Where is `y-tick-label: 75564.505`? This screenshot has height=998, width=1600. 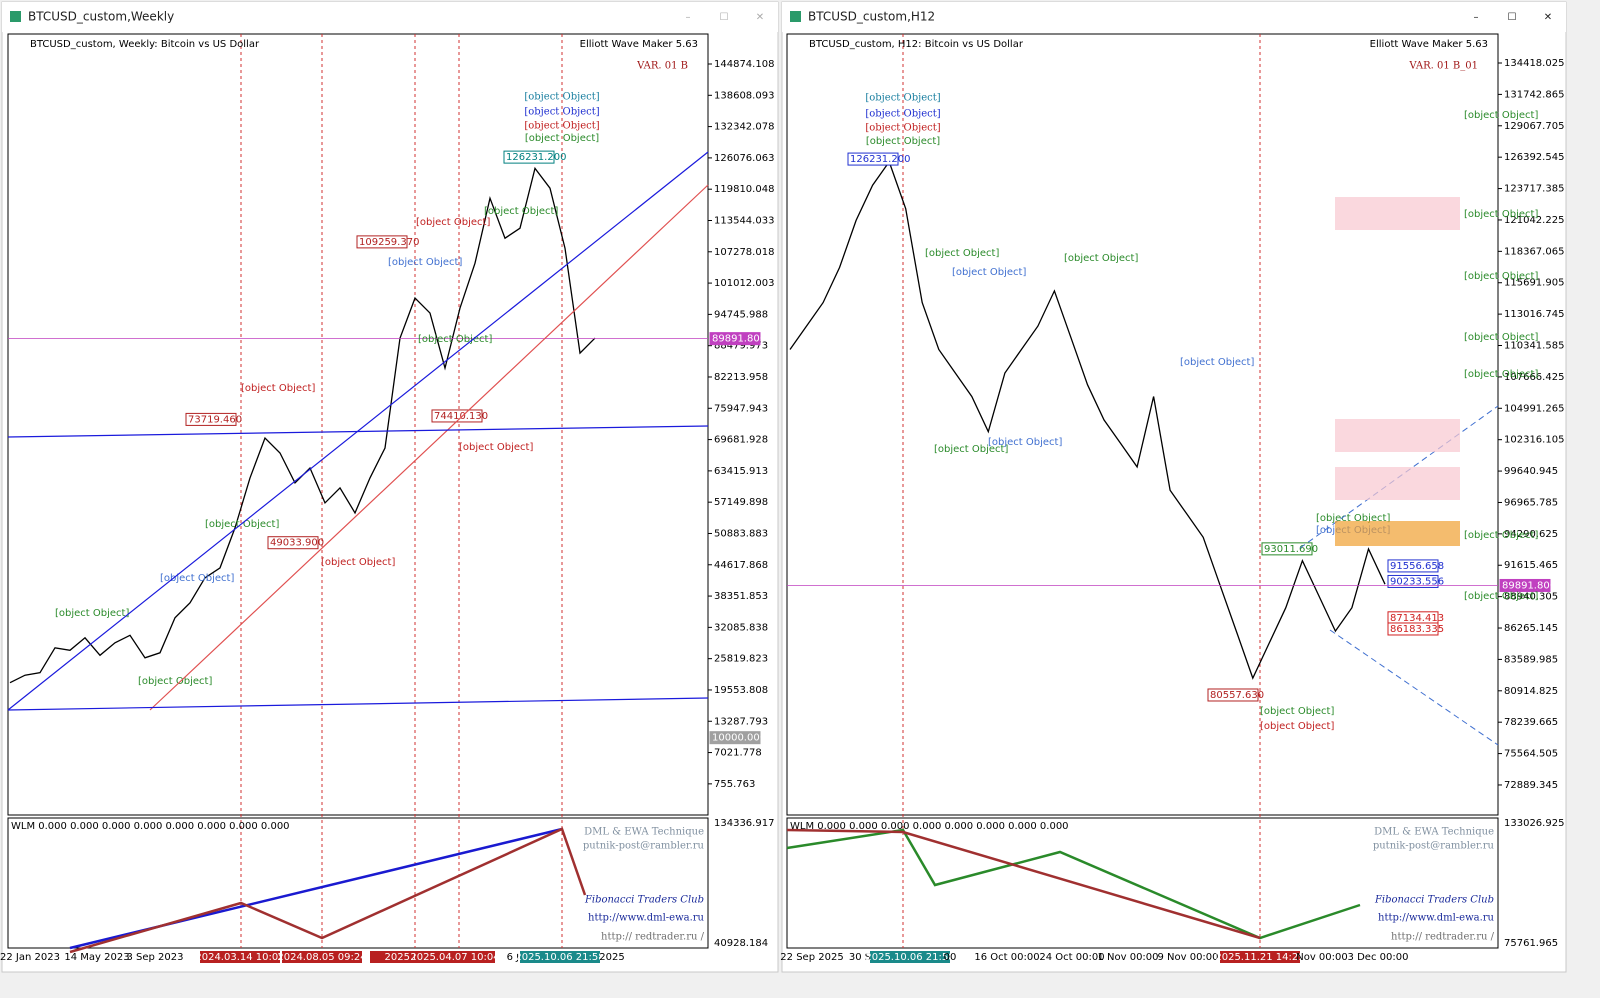
y-tick-label: 75564.505 is located at coordinates (1531, 754).